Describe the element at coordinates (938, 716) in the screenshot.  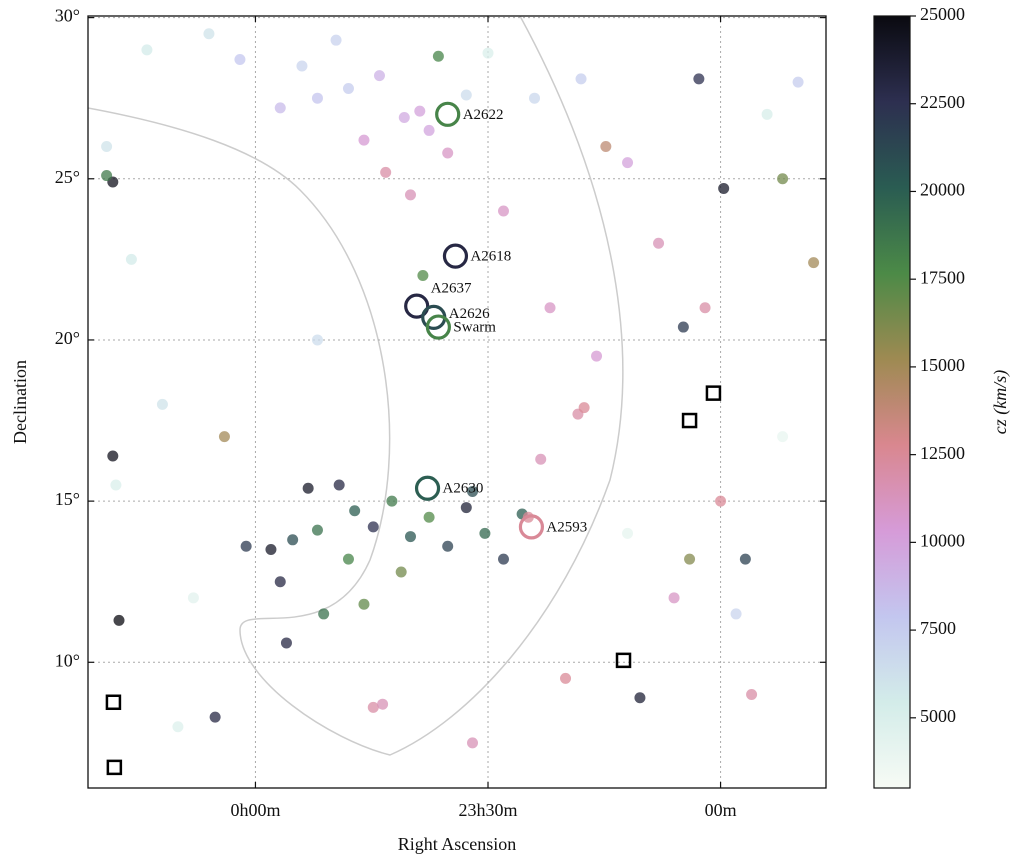
I see `colorbar-tick-label: 5000` at that location.